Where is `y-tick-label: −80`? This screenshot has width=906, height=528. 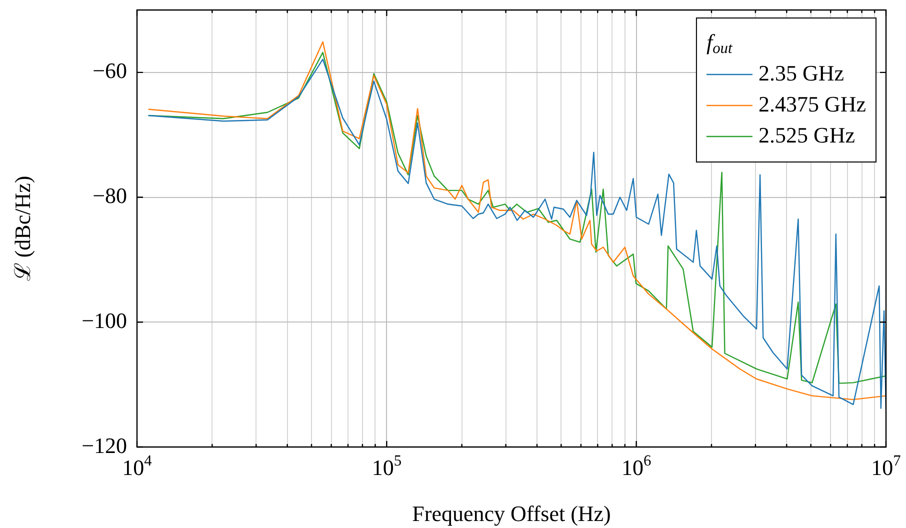
y-tick-label: −80 is located at coordinates (110, 195).